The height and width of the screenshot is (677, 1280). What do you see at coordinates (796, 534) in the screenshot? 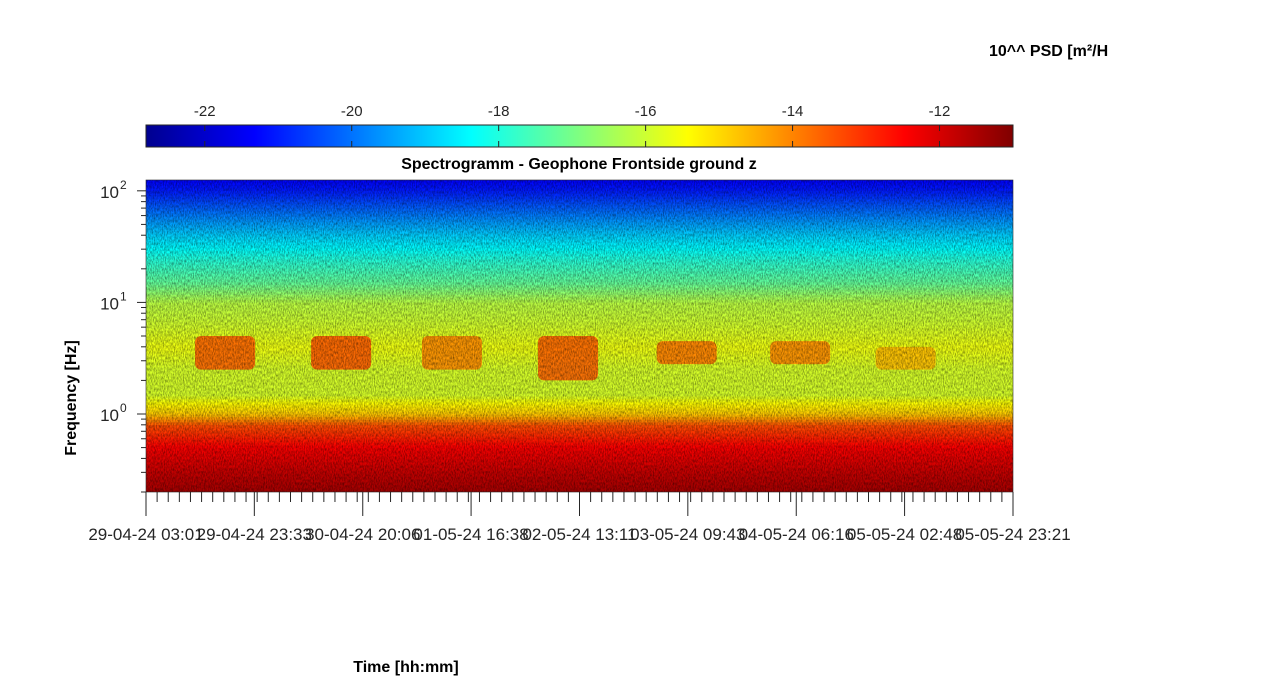
I see `x-tick-label: 04-05-24 06:16` at bounding box center [796, 534].